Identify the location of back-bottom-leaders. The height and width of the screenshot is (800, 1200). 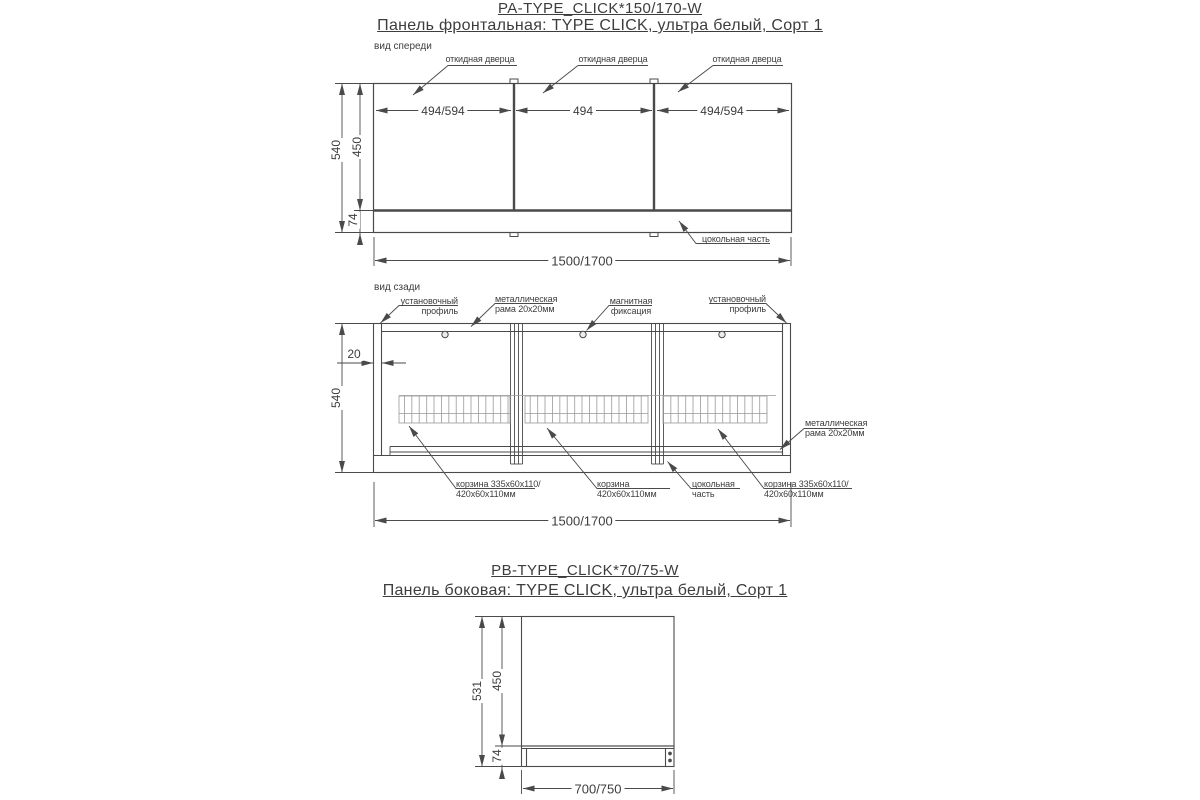
(636, 457).